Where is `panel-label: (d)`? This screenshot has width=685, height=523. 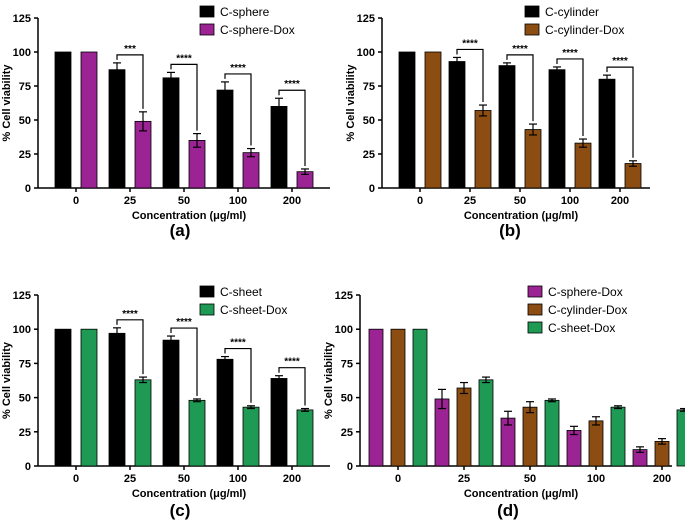 panel-label: (d) is located at coordinates (508, 510).